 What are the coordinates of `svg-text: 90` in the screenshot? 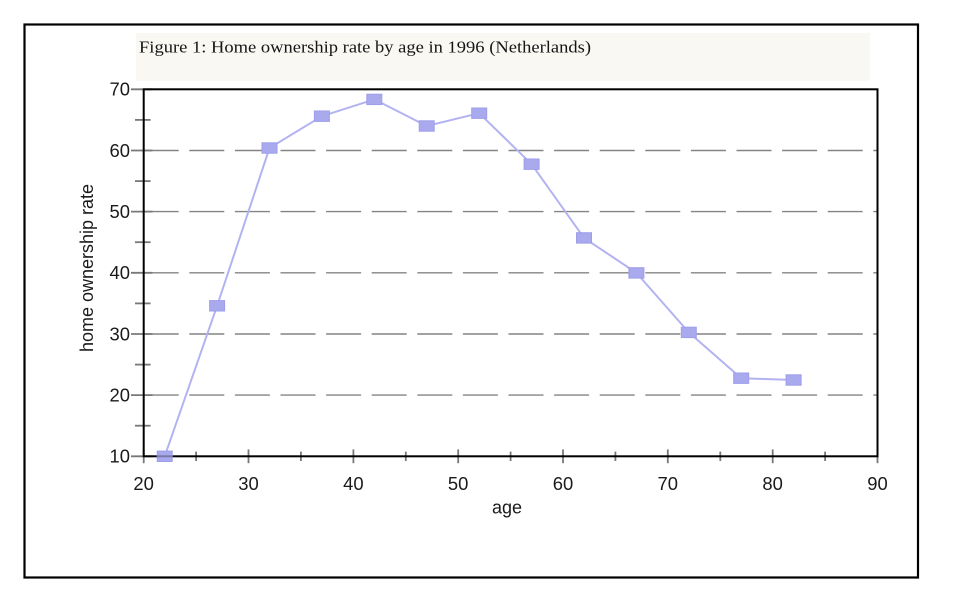 It's located at (877, 484).